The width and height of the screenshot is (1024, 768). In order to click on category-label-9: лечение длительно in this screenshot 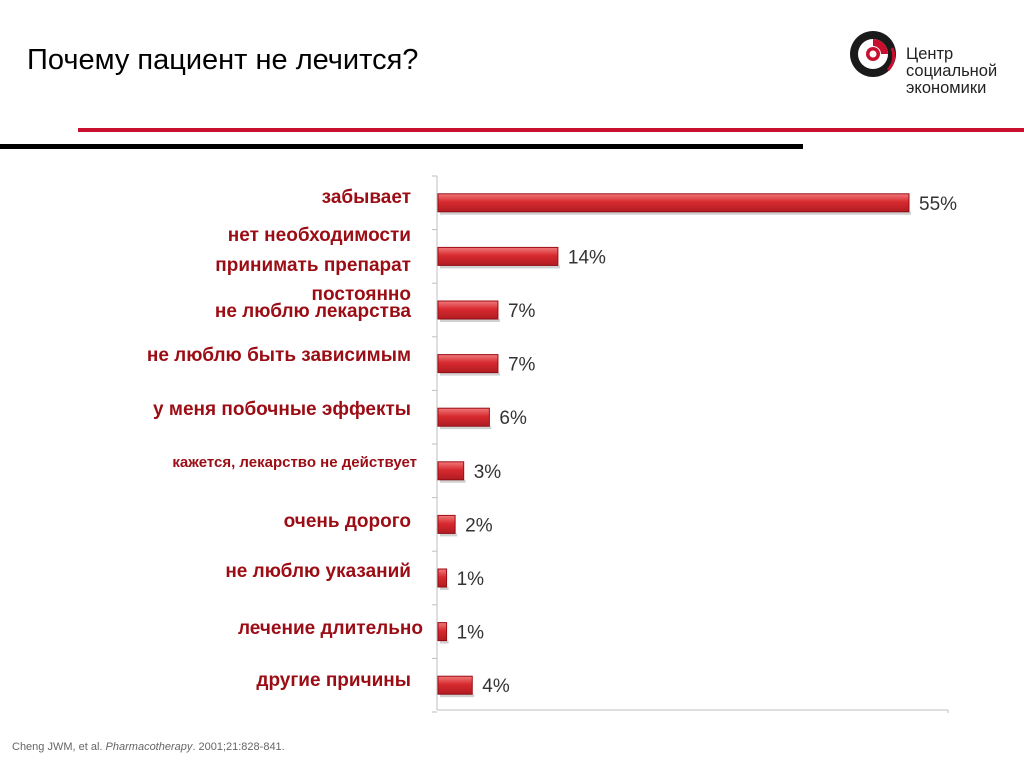, I will do `click(330, 628)`.